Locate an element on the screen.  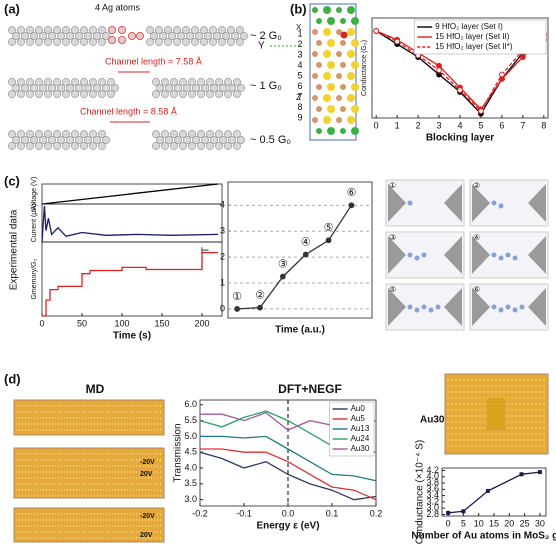
legend-label: Au0 is located at coordinates (358, 408).